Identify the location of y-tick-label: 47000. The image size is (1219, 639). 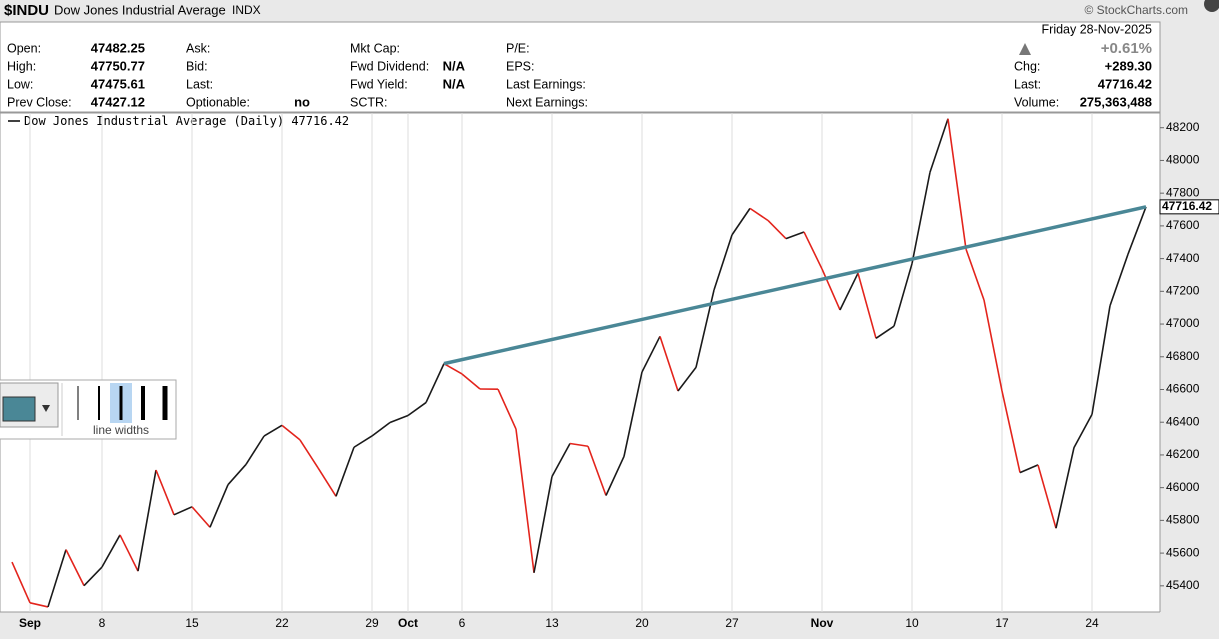
(1183, 323).